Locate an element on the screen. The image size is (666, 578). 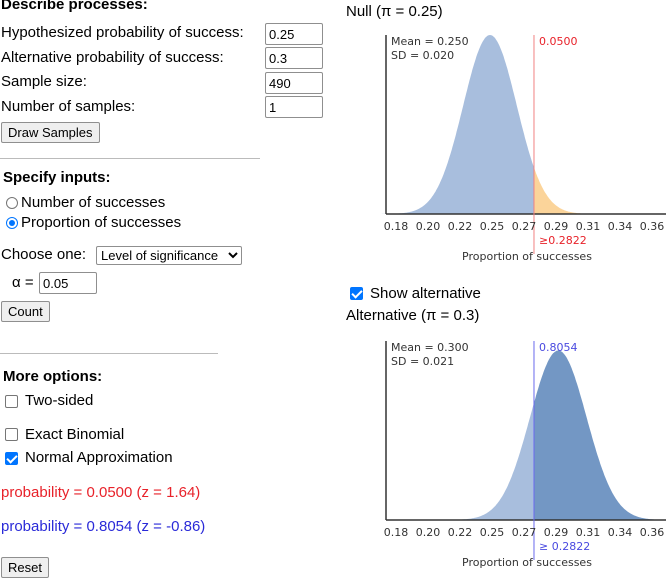
null-tick-label: 0.20 is located at coordinates (428, 226).